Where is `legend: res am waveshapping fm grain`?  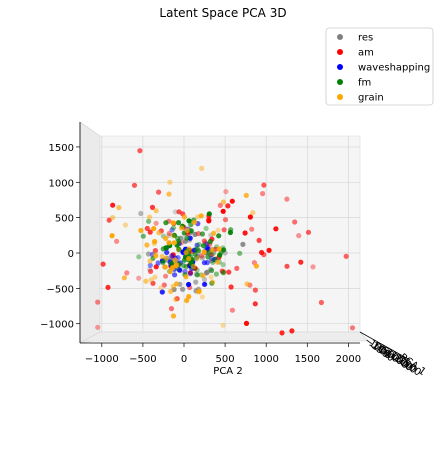
legend: res am waveshapping fm grain is located at coordinates (379, 66).